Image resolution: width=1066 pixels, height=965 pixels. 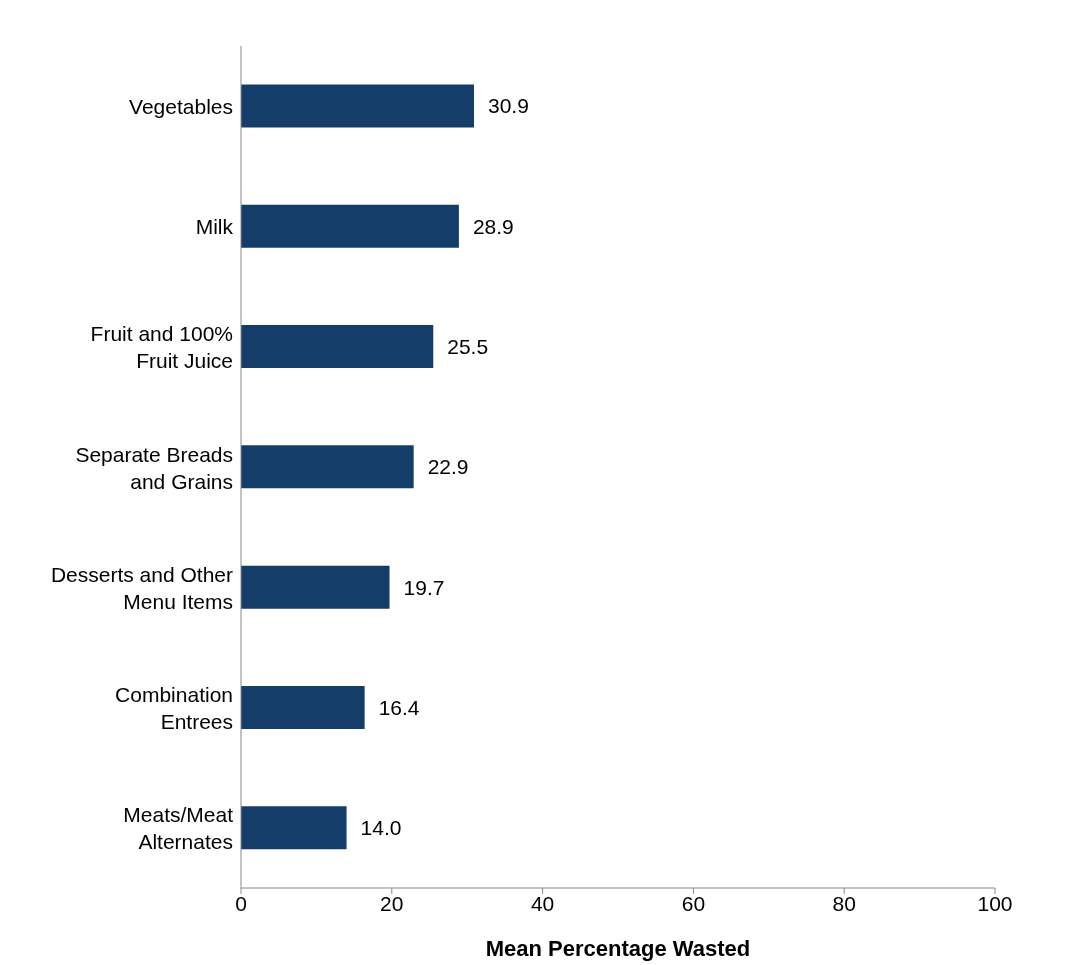 I want to click on x-tick-label: 40, so click(x=542, y=903).